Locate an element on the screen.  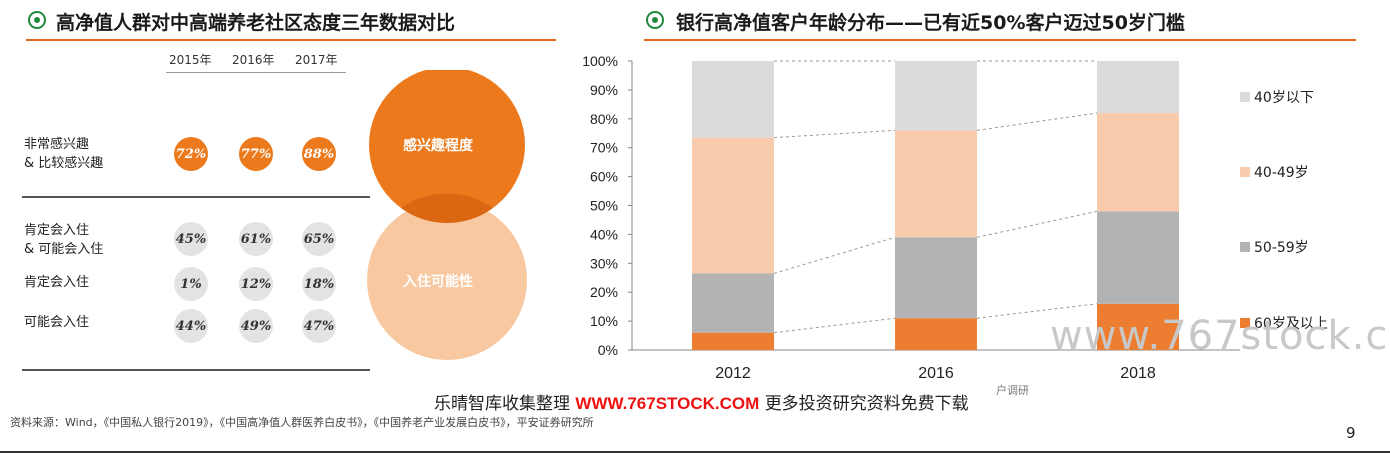
year-label: 2015年 is located at coordinates (190, 60).